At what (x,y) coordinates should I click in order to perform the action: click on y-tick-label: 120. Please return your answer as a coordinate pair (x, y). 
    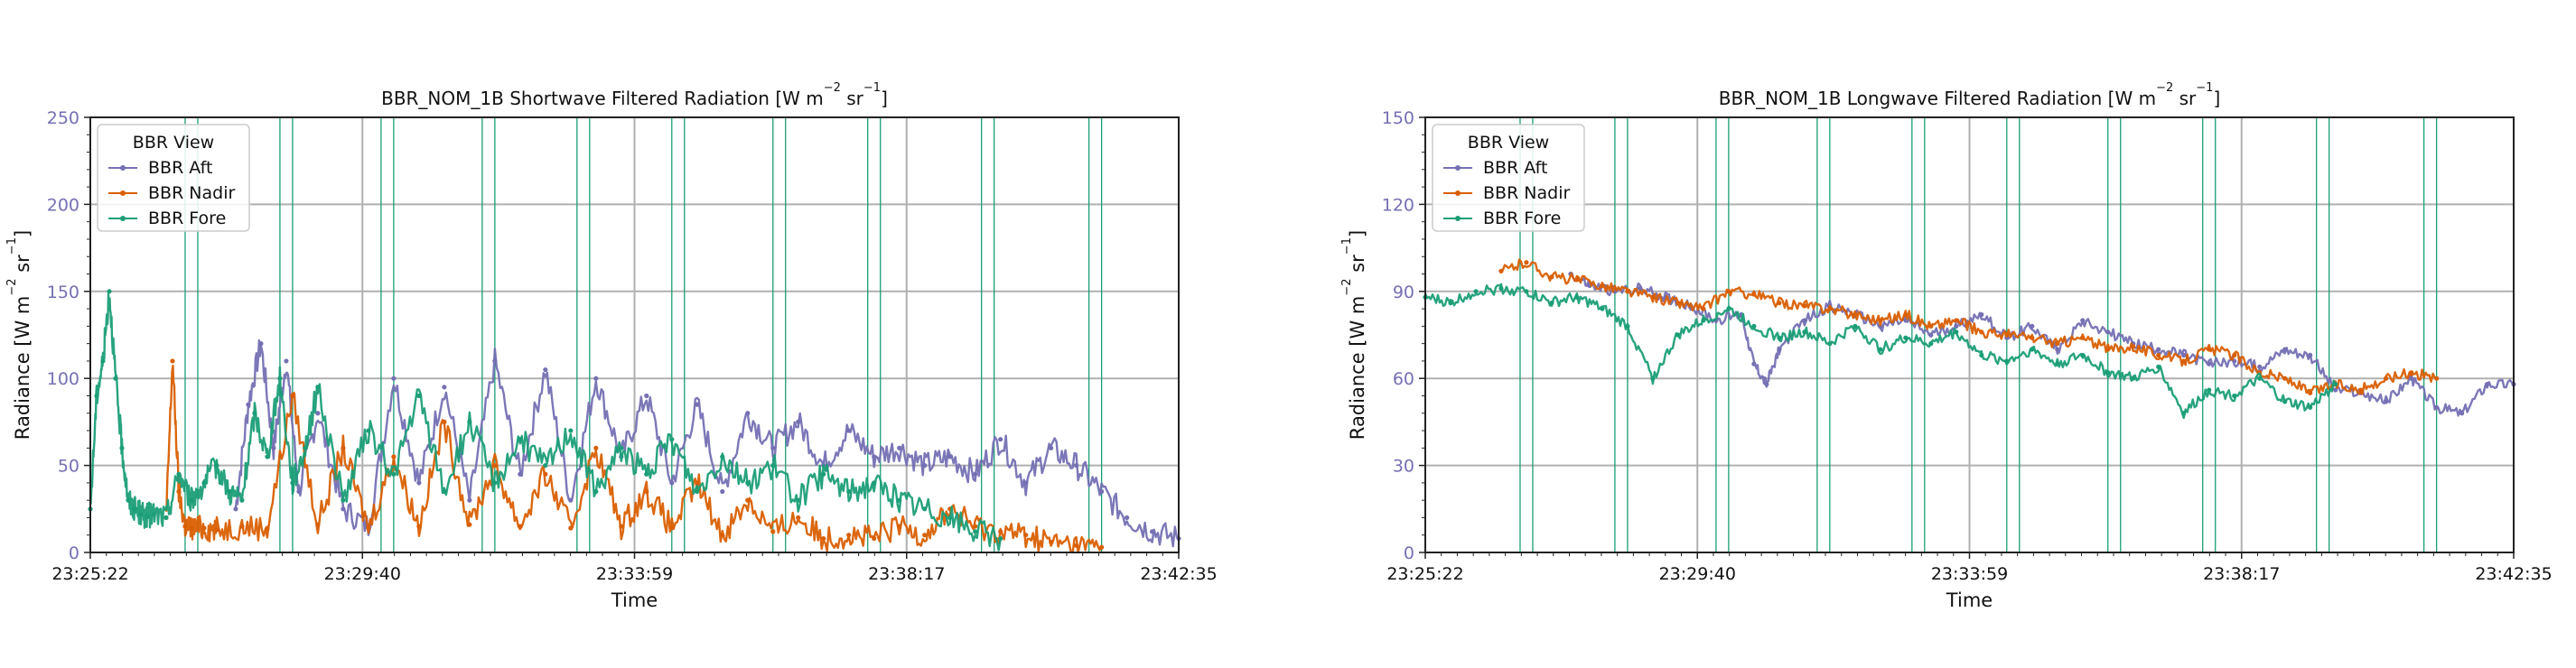
    Looking at the image, I should click on (1398, 205).